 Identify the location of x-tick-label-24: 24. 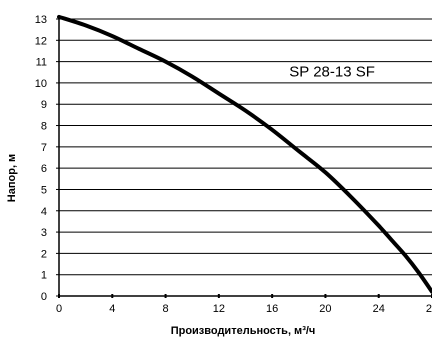
(379, 309).